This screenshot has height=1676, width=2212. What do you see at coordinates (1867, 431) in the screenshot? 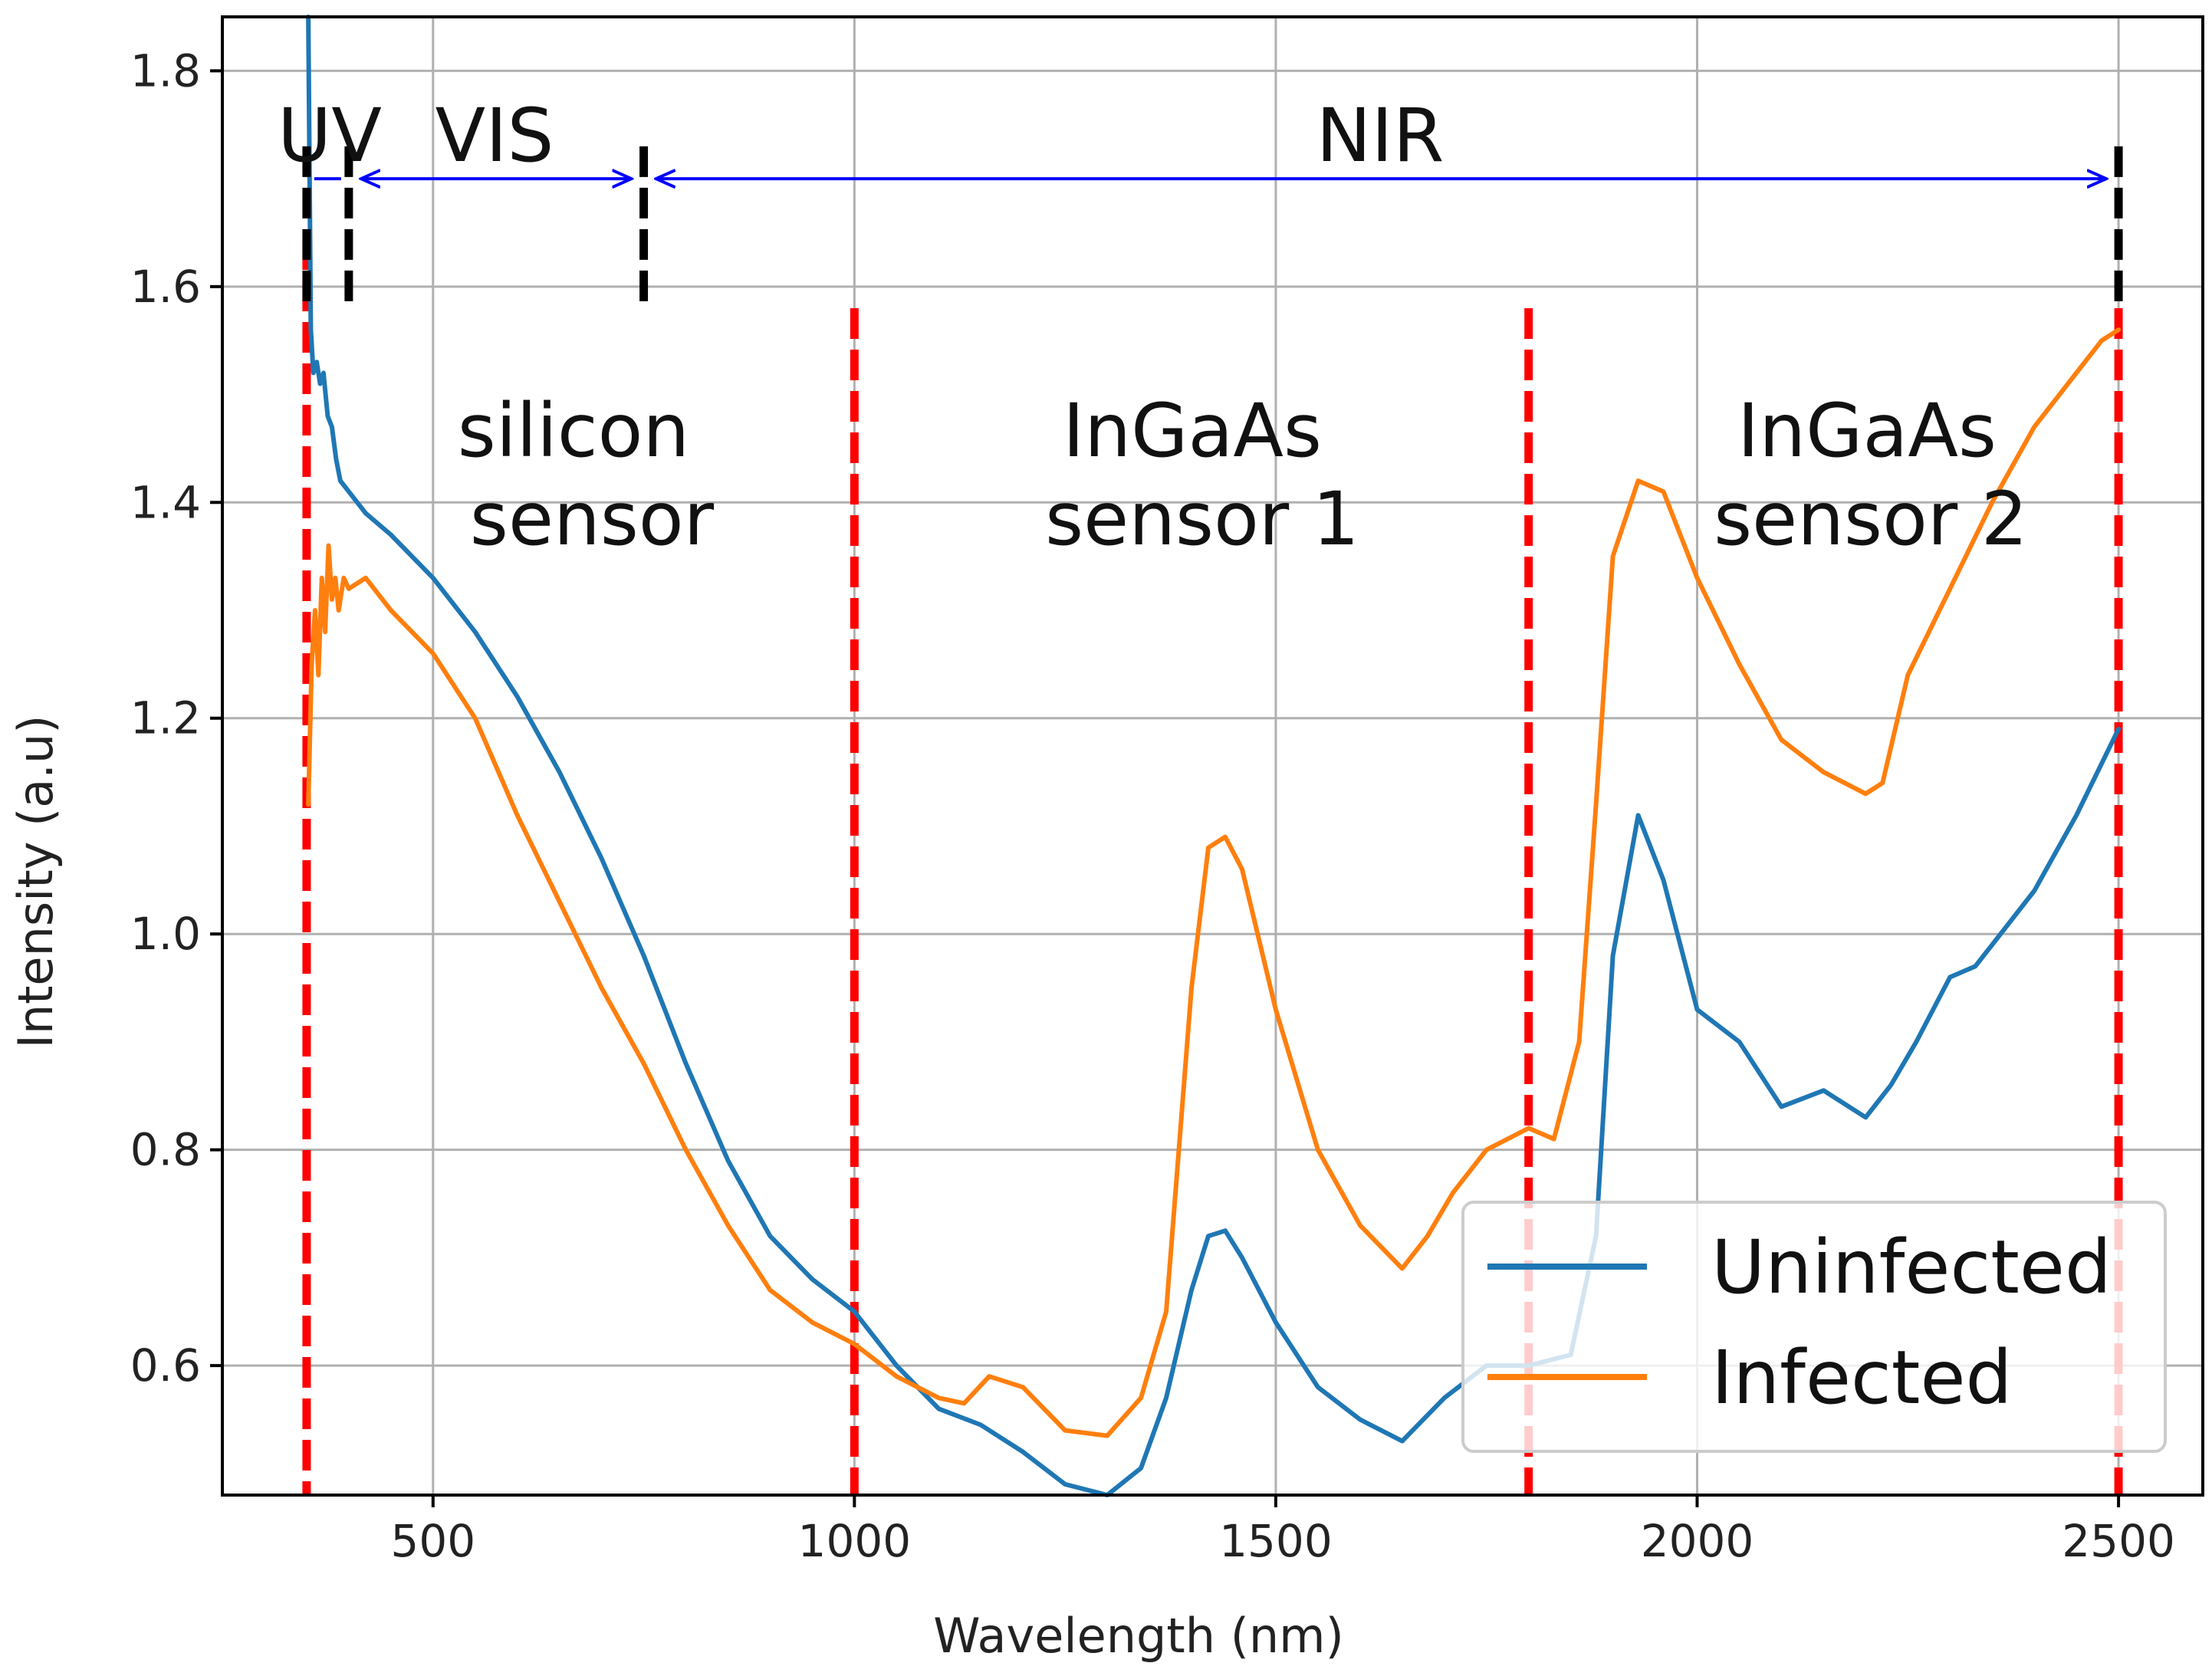
I see `ingaas-sensor-2-label-line1: InGaAs` at bounding box center [1867, 431].